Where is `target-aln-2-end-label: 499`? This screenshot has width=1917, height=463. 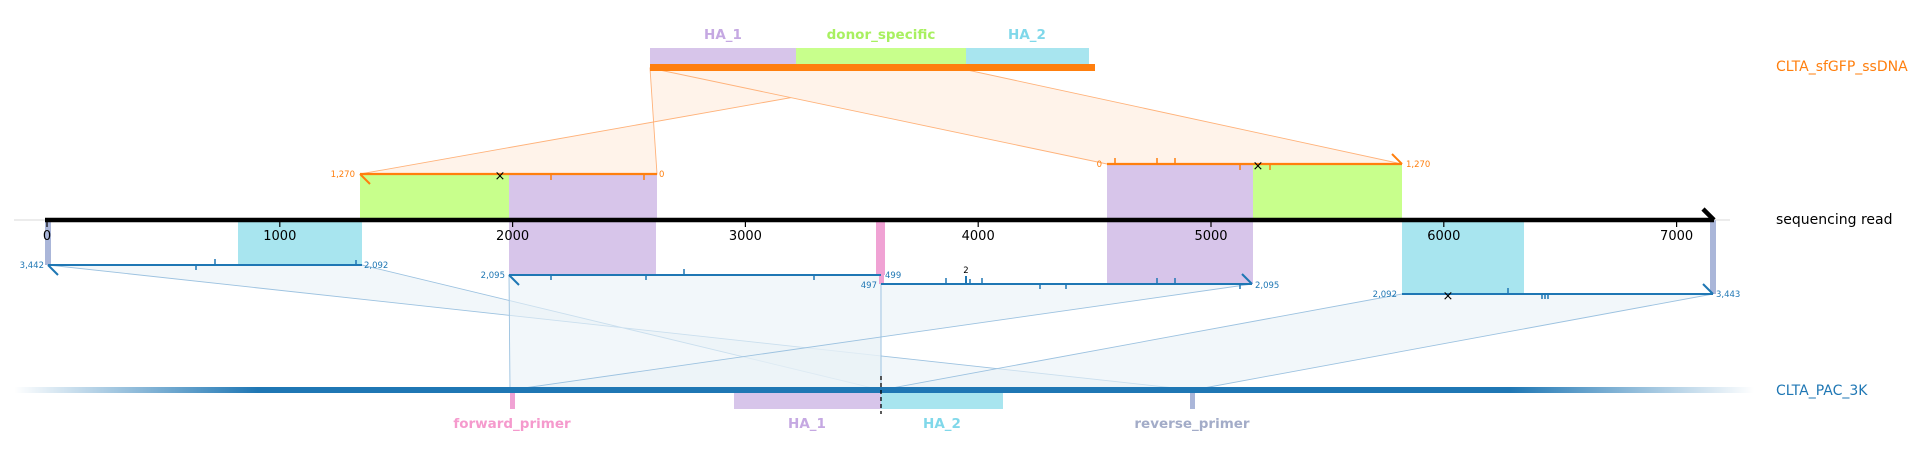 target-aln-2-end-label: 499 is located at coordinates (893, 276).